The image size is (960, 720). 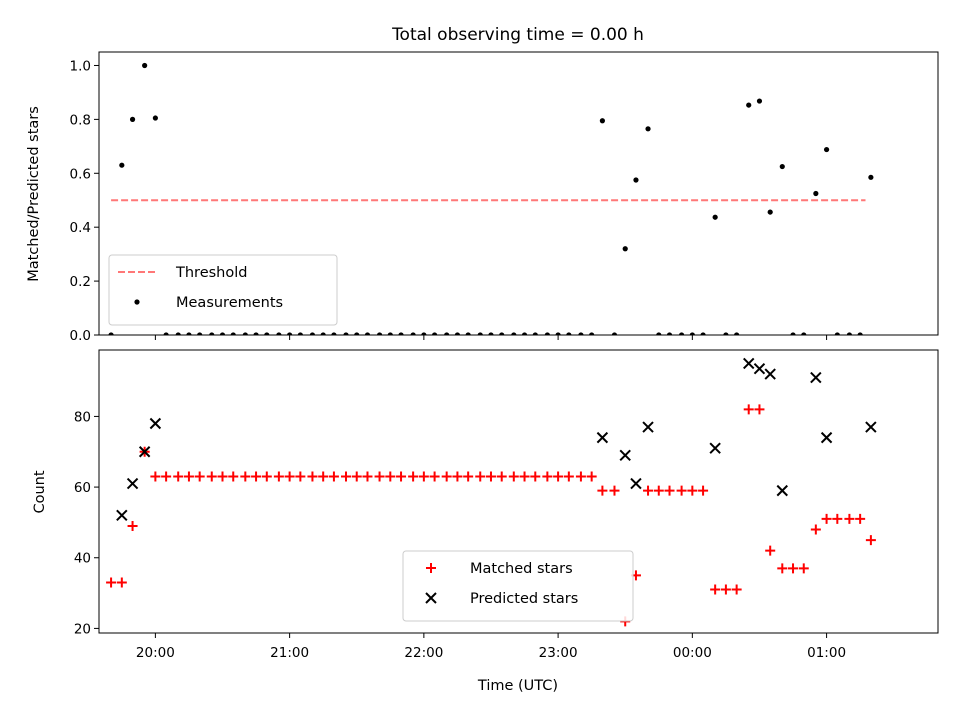 I want to click on count-y-axis-label: Count, so click(x=40, y=491).